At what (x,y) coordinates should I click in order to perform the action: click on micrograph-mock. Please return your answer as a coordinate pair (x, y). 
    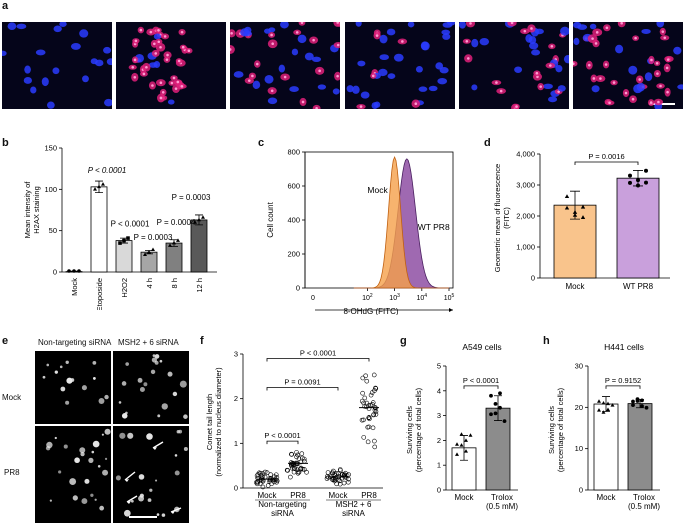
    Looking at the image, I should click on (57, 65).